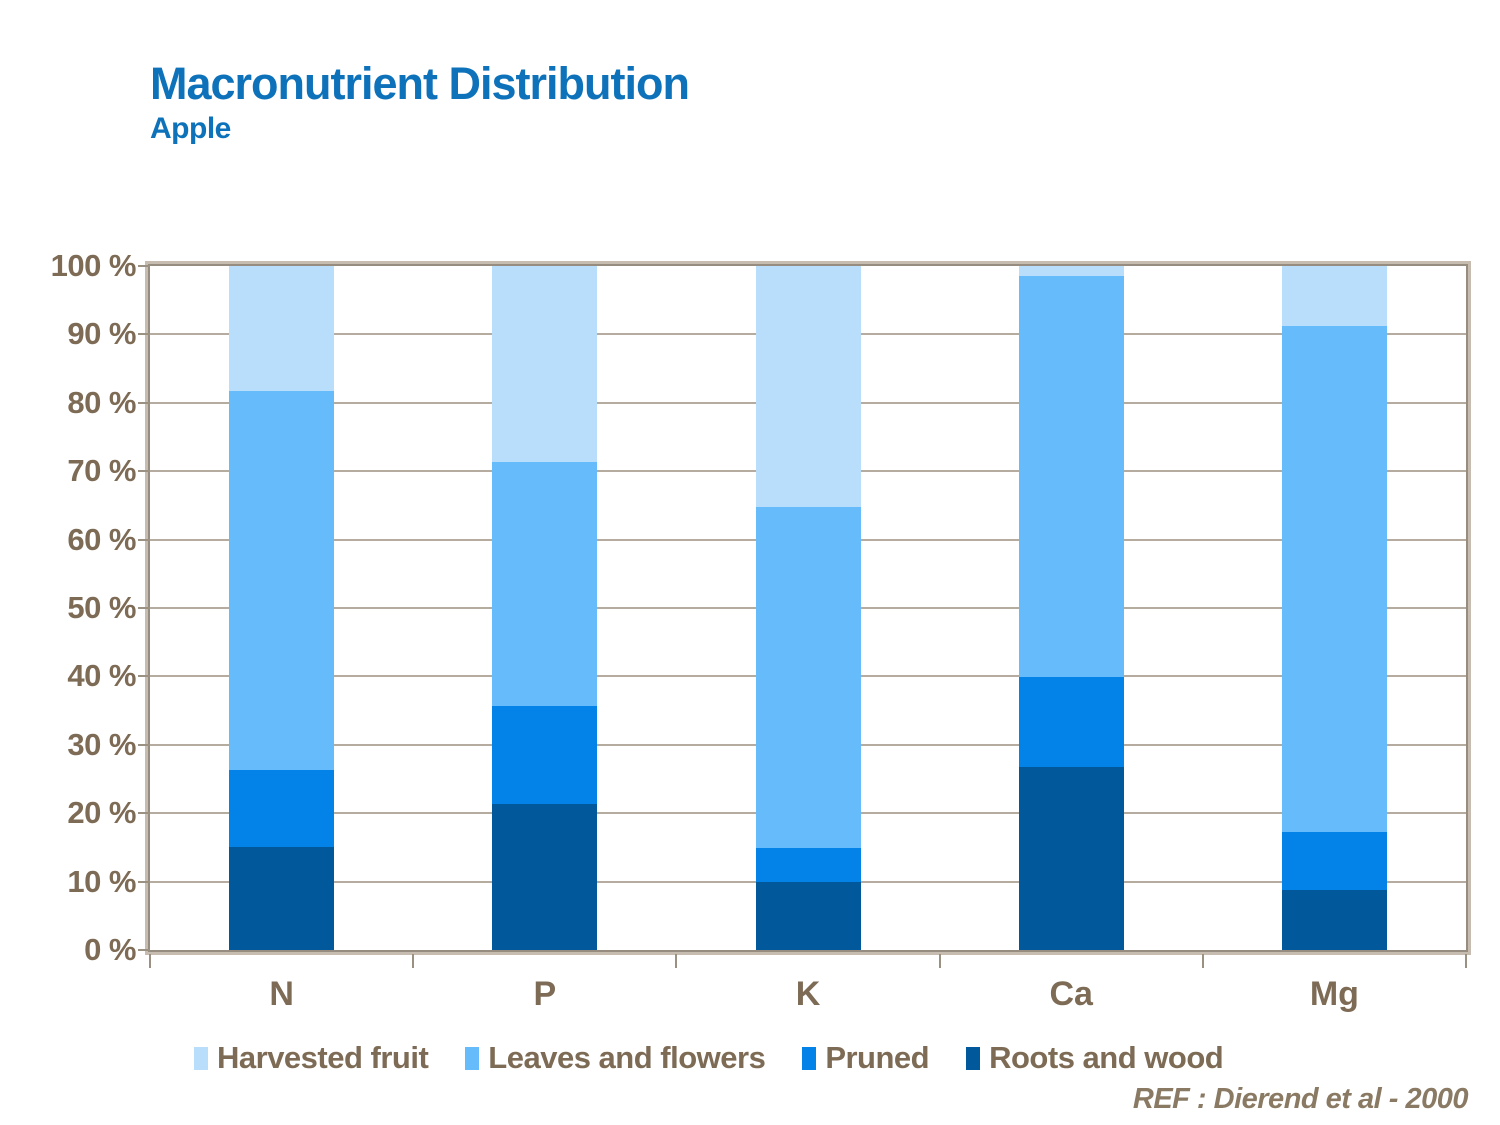 This screenshot has height=1125, width=1500. I want to click on legend-item-leaves-and-flowers: Leaves and flowers, so click(615, 1058).